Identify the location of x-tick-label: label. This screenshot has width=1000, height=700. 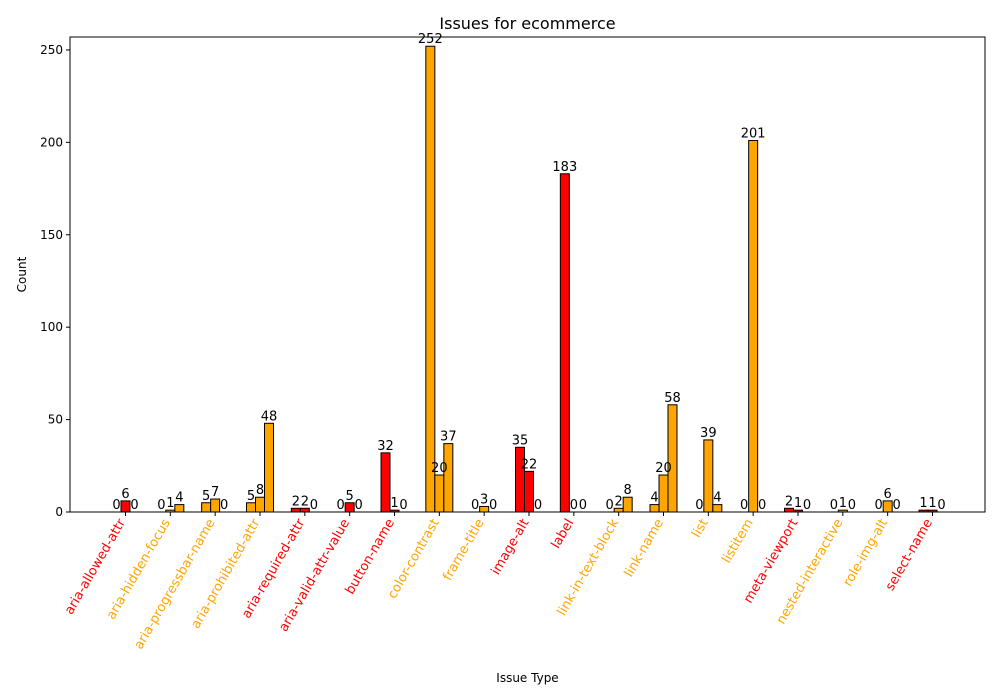
(563, 534).